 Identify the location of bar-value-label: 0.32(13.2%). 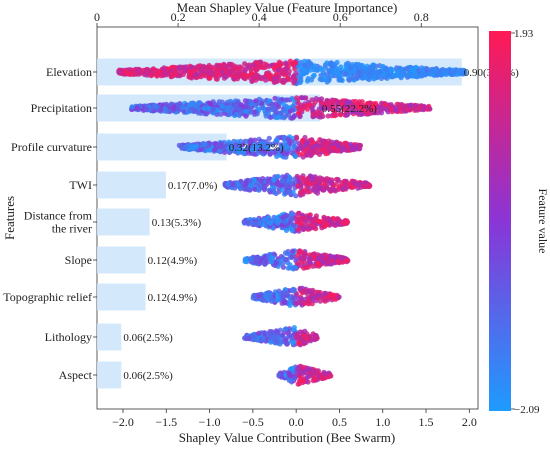
(256, 148).